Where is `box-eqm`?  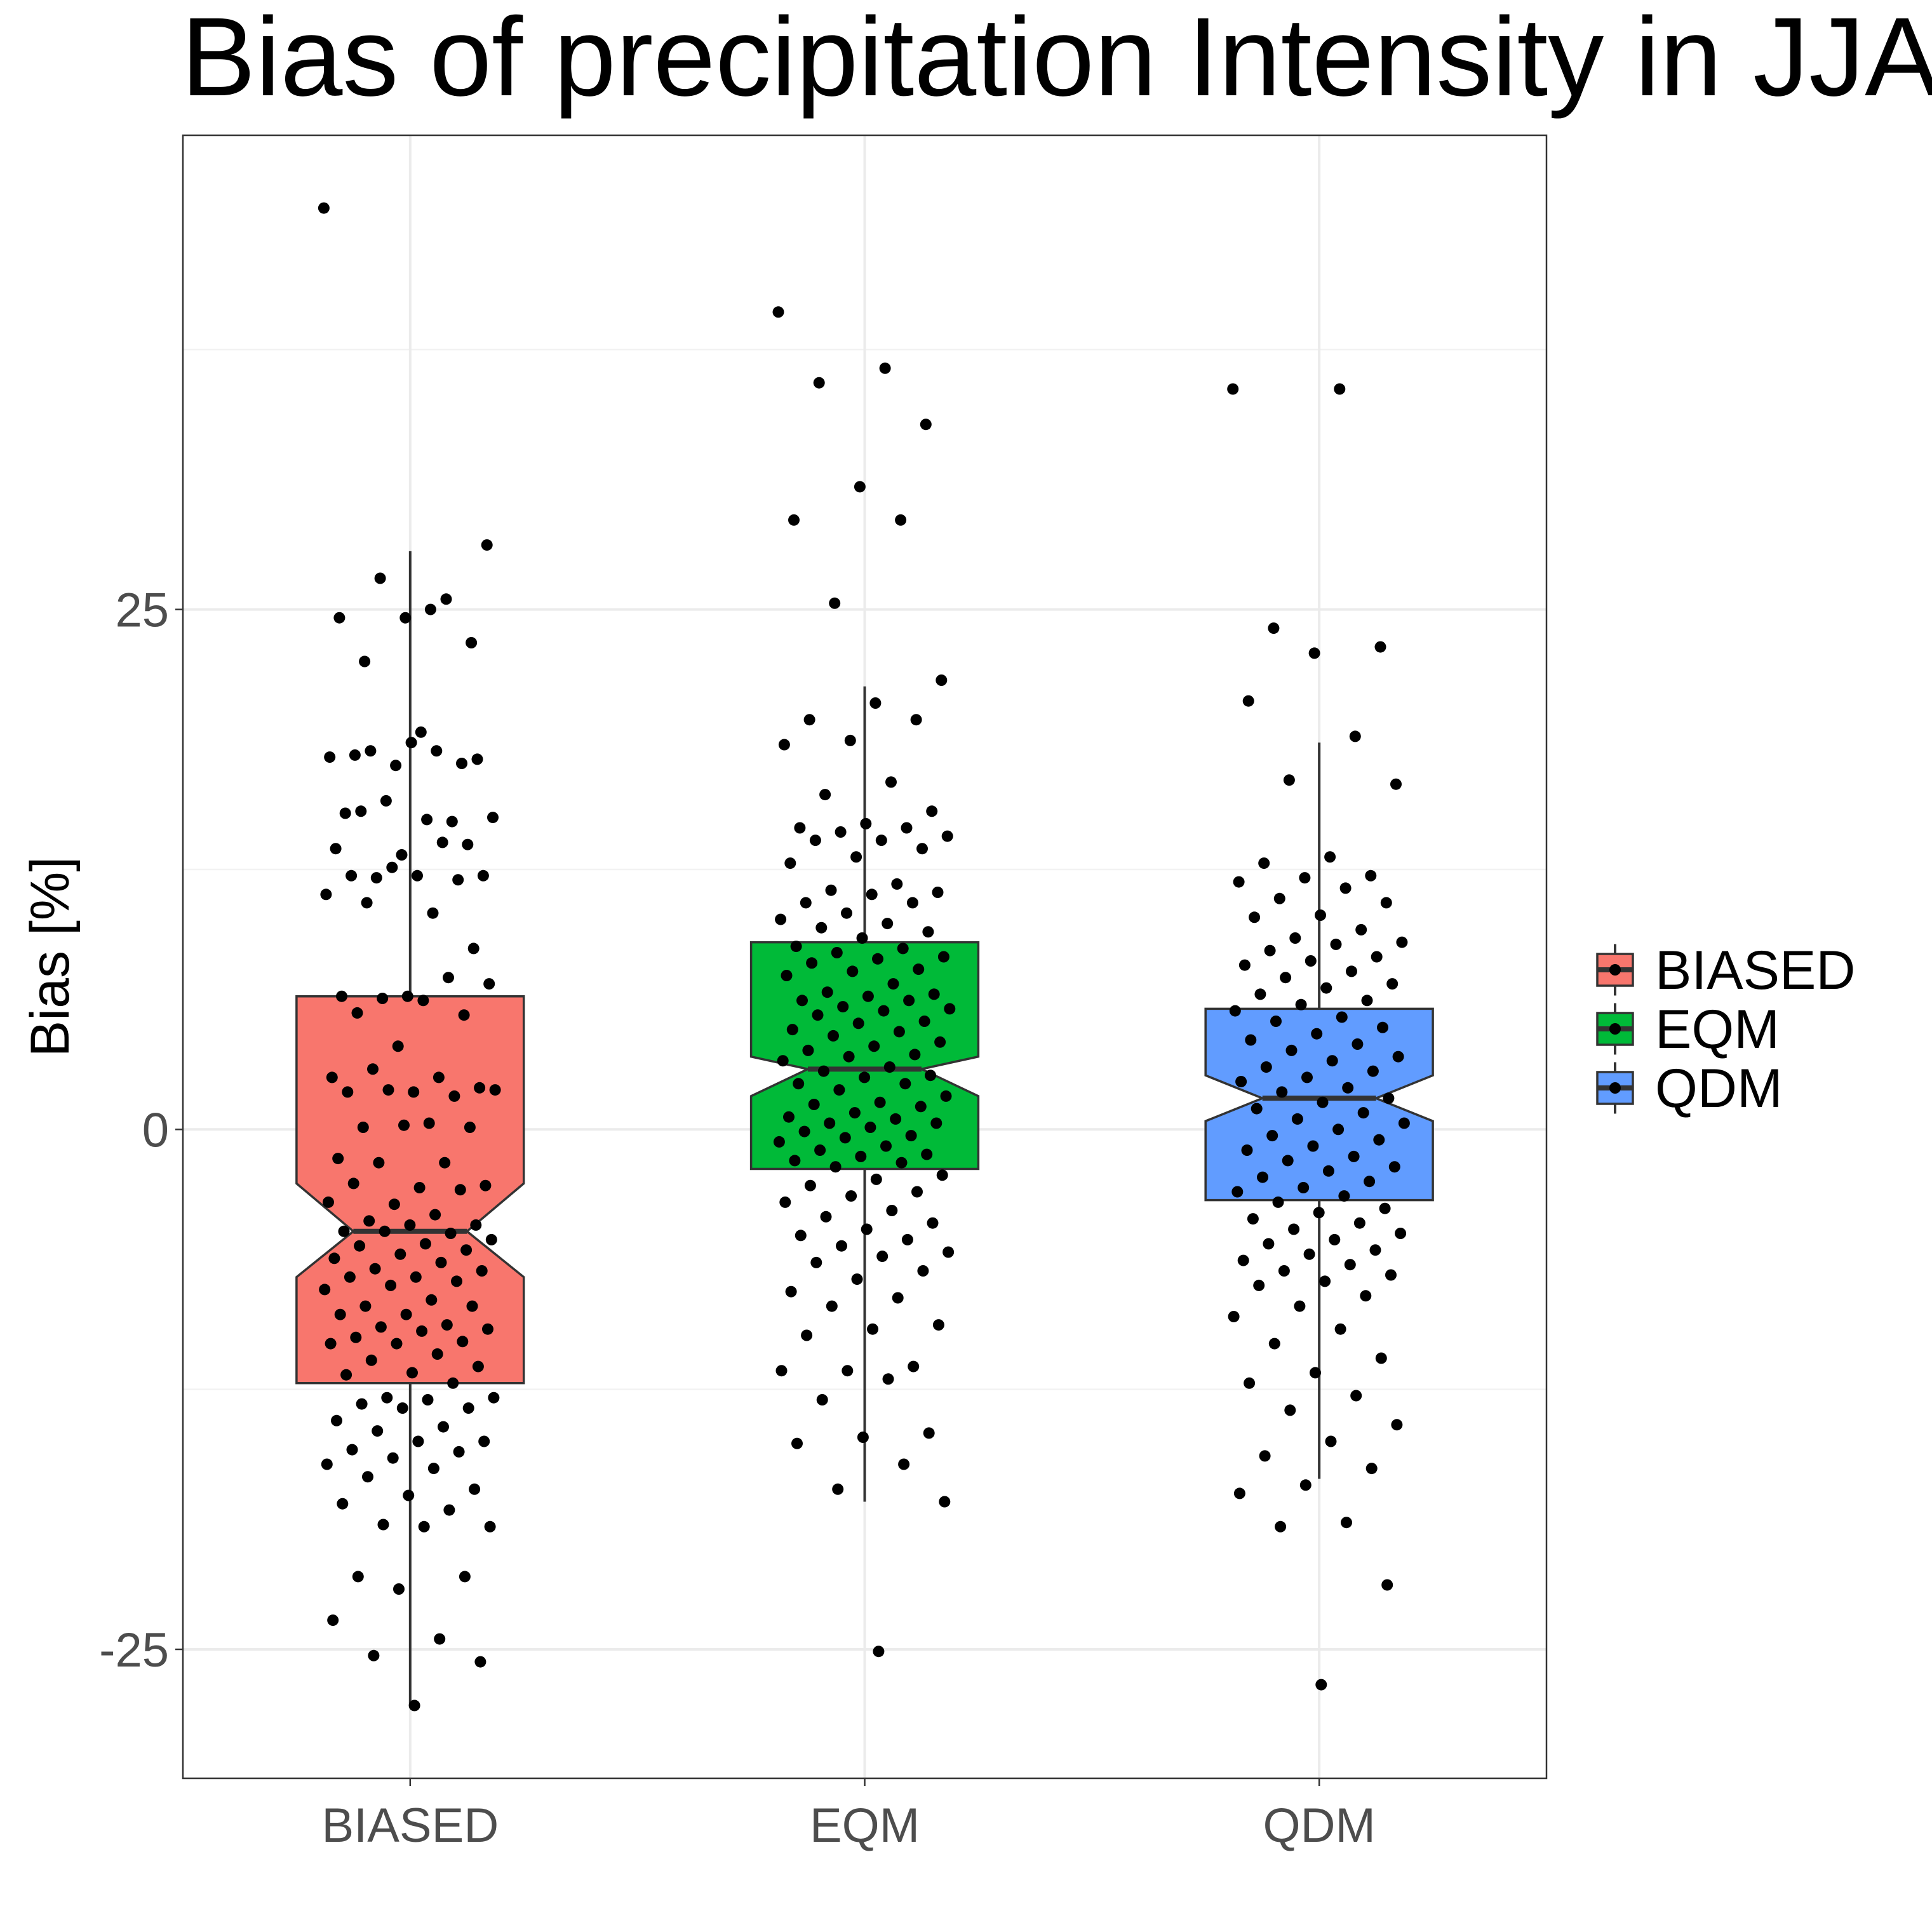 box-eqm is located at coordinates (864, 1056).